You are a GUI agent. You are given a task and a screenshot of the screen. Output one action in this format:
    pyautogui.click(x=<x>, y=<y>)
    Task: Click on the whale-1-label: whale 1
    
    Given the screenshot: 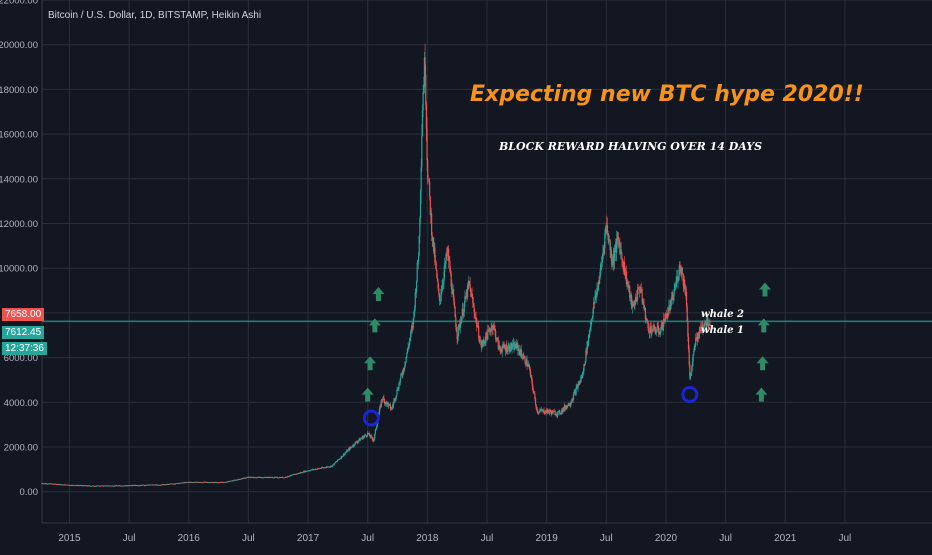 What is the action you would take?
    pyautogui.click(x=722, y=330)
    